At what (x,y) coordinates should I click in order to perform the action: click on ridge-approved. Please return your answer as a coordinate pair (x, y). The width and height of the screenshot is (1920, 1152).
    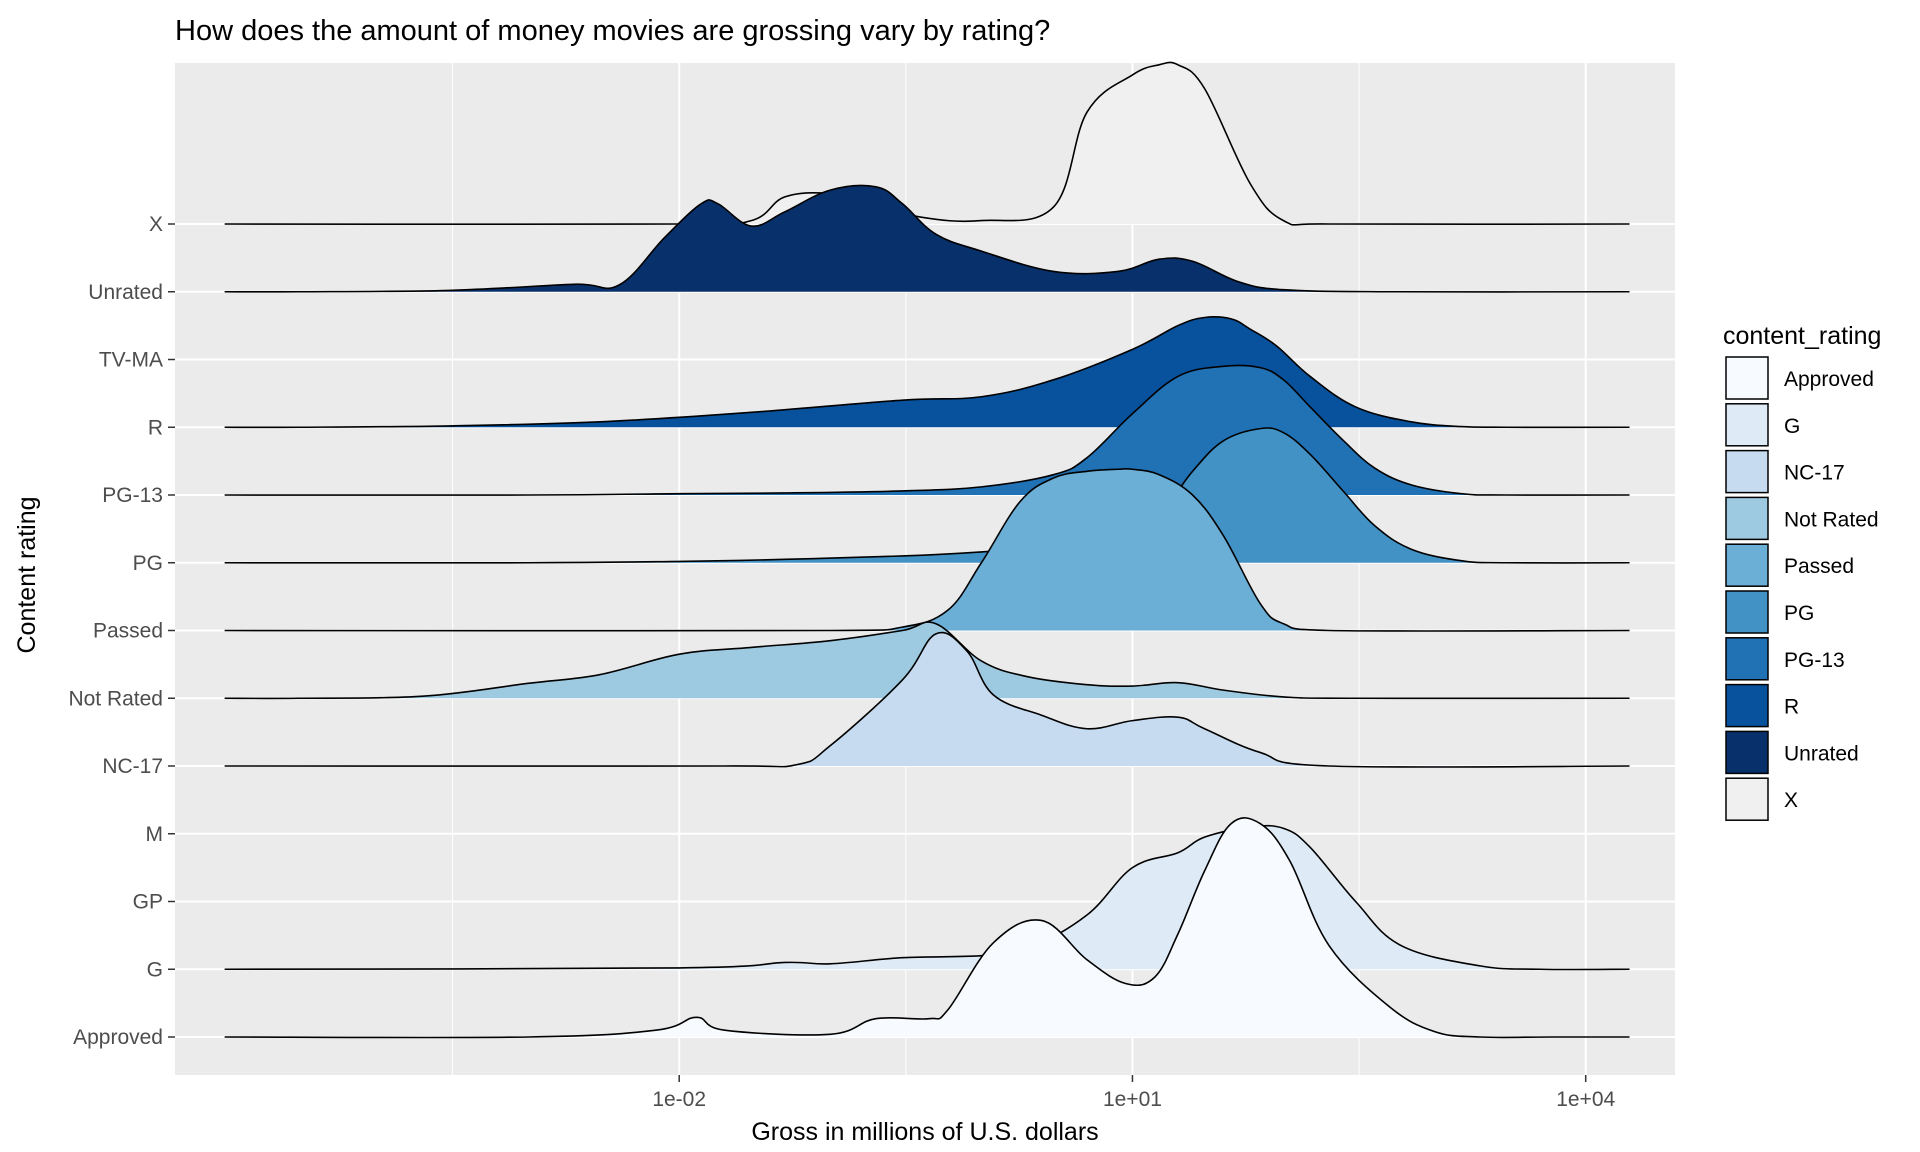
    Looking at the image, I should click on (927, 928).